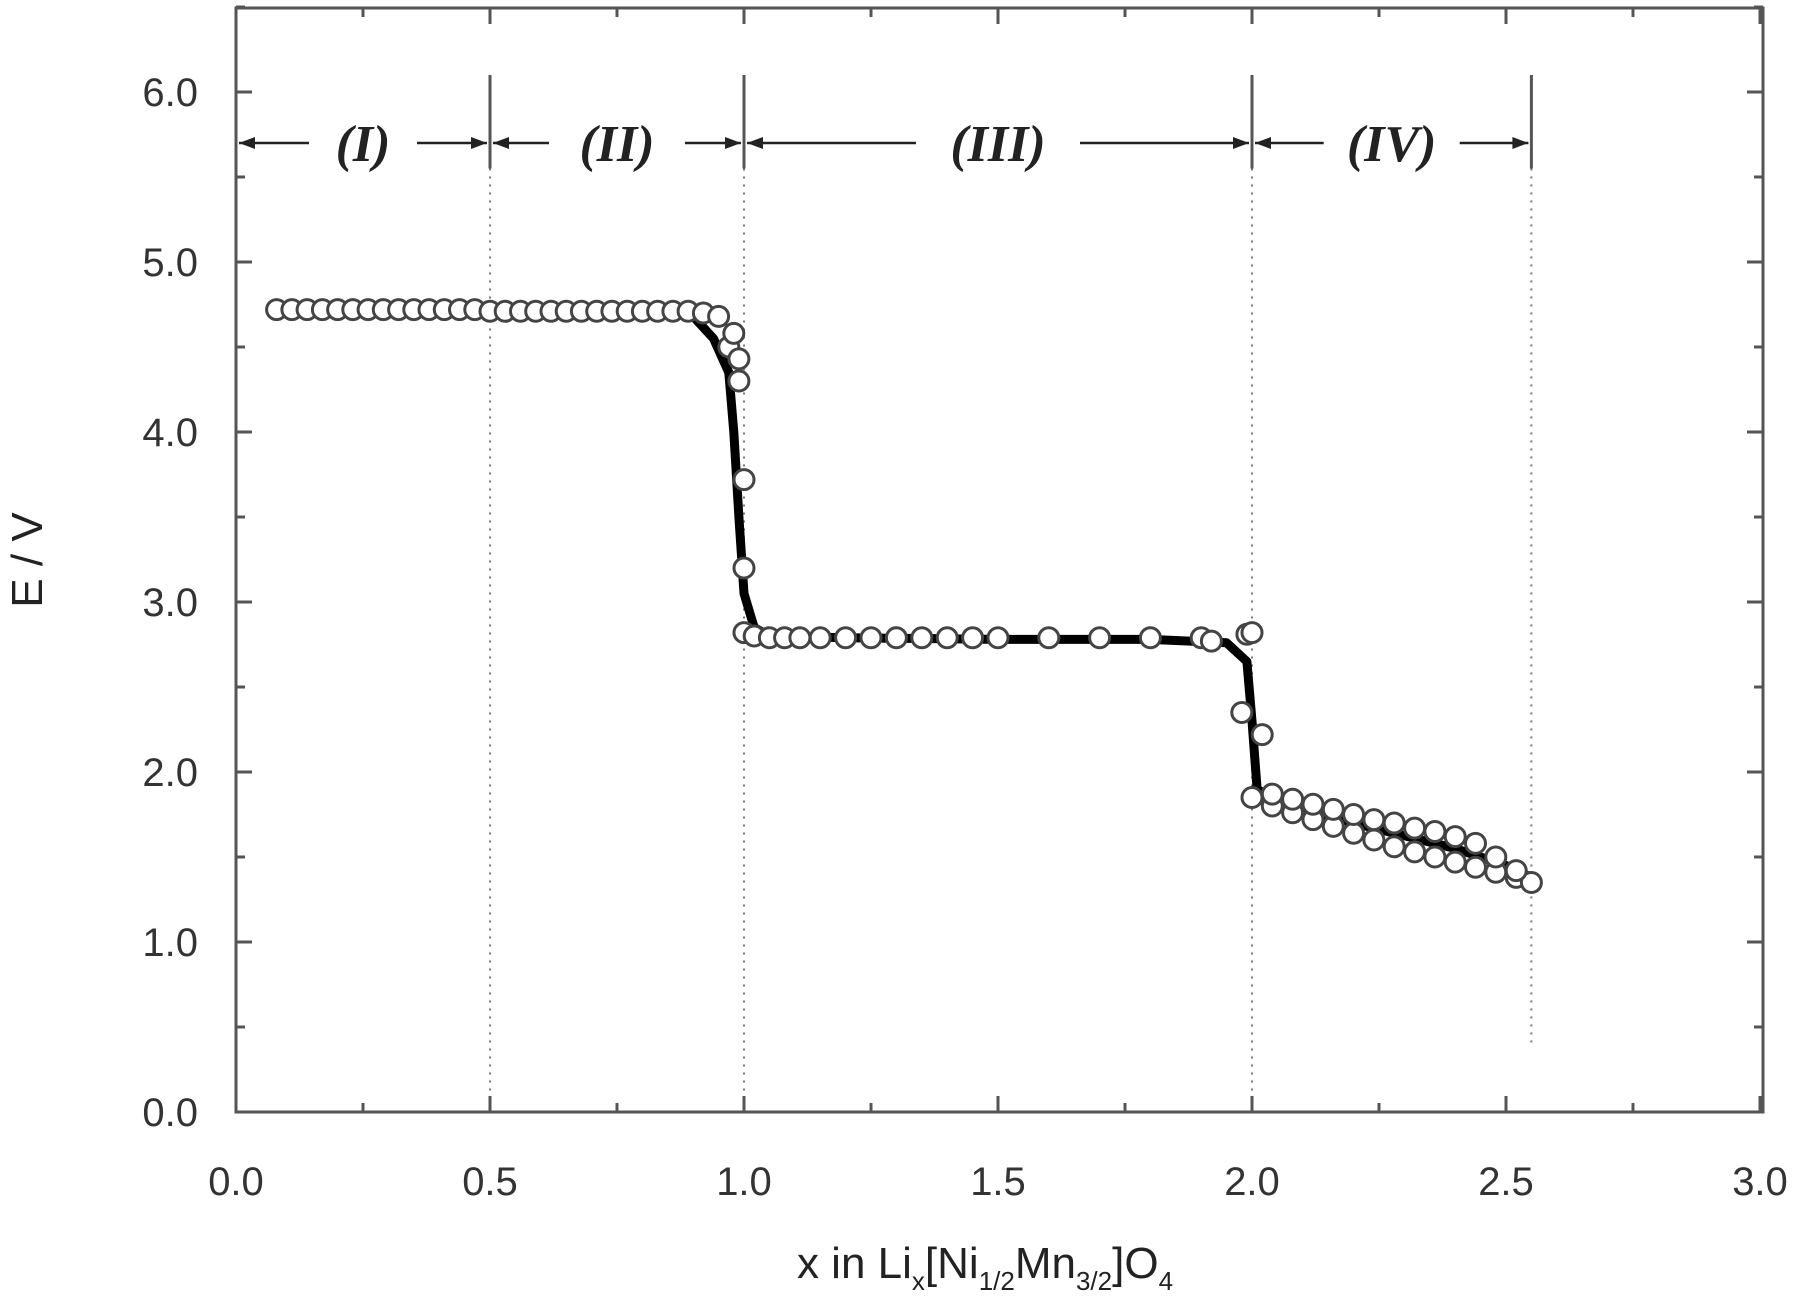 The height and width of the screenshot is (1297, 1800). What do you see at coordinates (170, 93) in the screenshot?
I see `y-tick-label: 6.0` at bounding box center [170, 93].